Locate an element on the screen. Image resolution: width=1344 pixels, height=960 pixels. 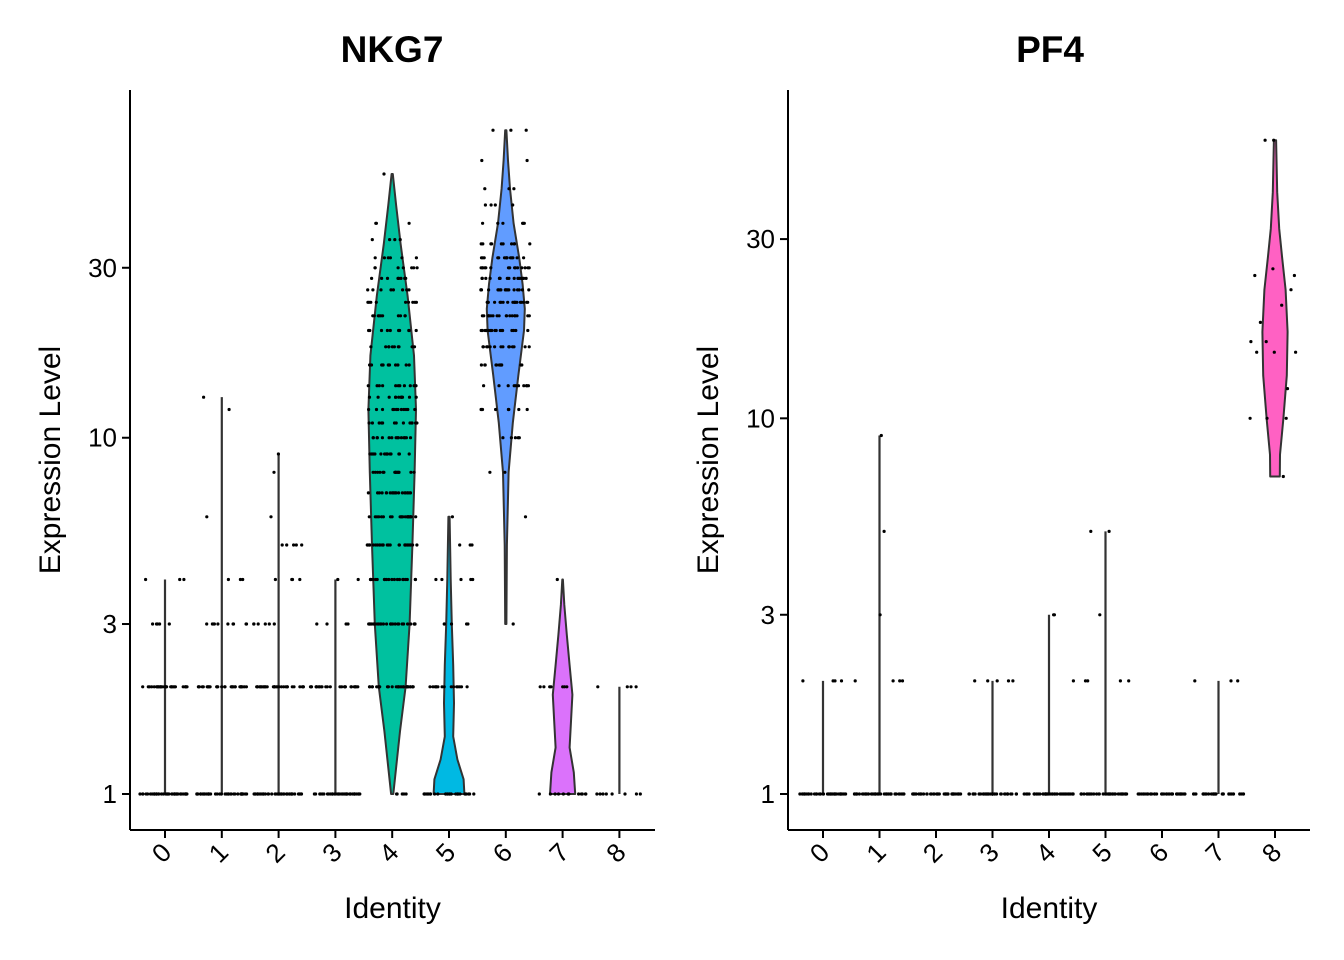
x-tick-label: 1 is located at coordinates (218, 852).